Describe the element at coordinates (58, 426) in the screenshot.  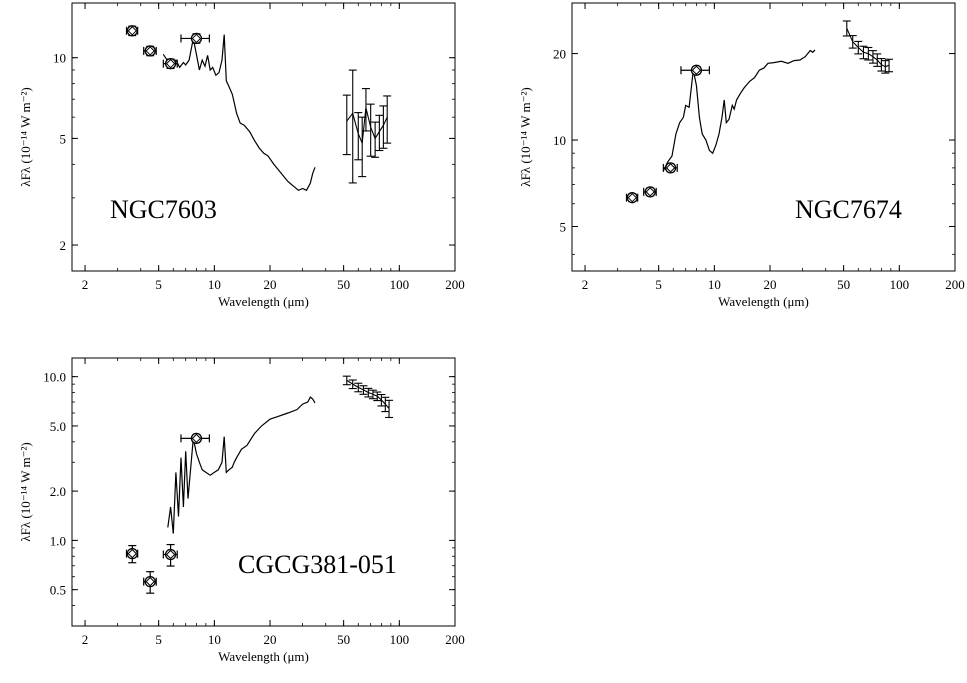
I see `y-tick-label: 5.0` at that location.